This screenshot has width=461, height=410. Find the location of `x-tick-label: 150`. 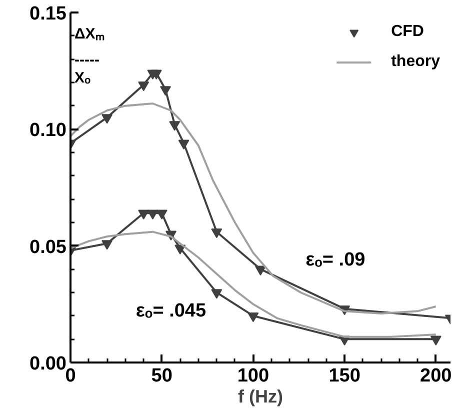

x-tick-label: 150 is located at coordinates (344, 376).